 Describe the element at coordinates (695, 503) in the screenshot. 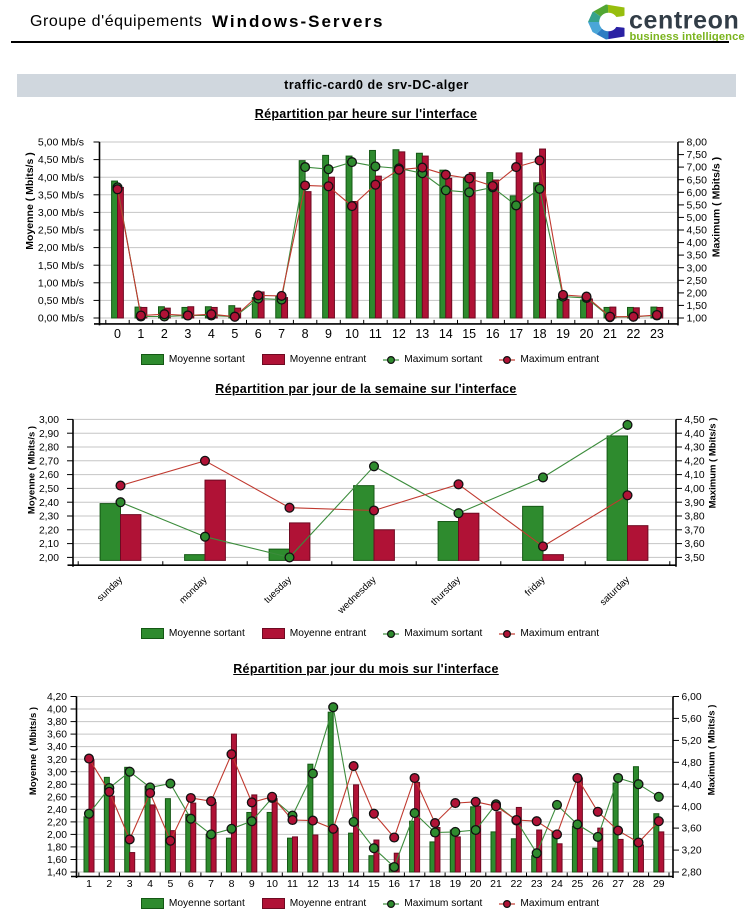

I see `svg-text: 3,90` at that location.